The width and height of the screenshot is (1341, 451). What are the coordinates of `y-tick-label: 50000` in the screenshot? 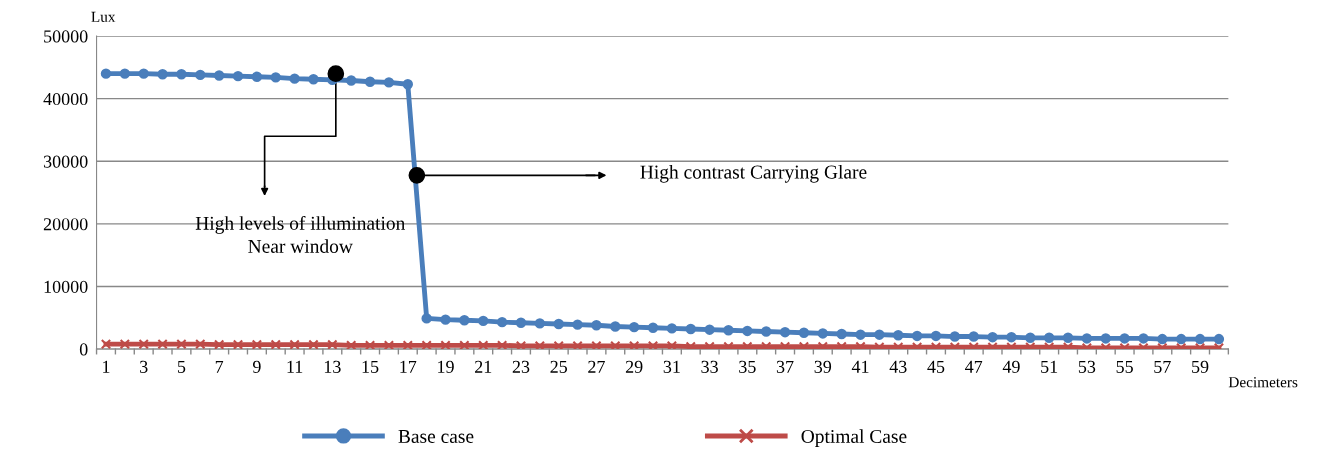 It's located at (66, 36).